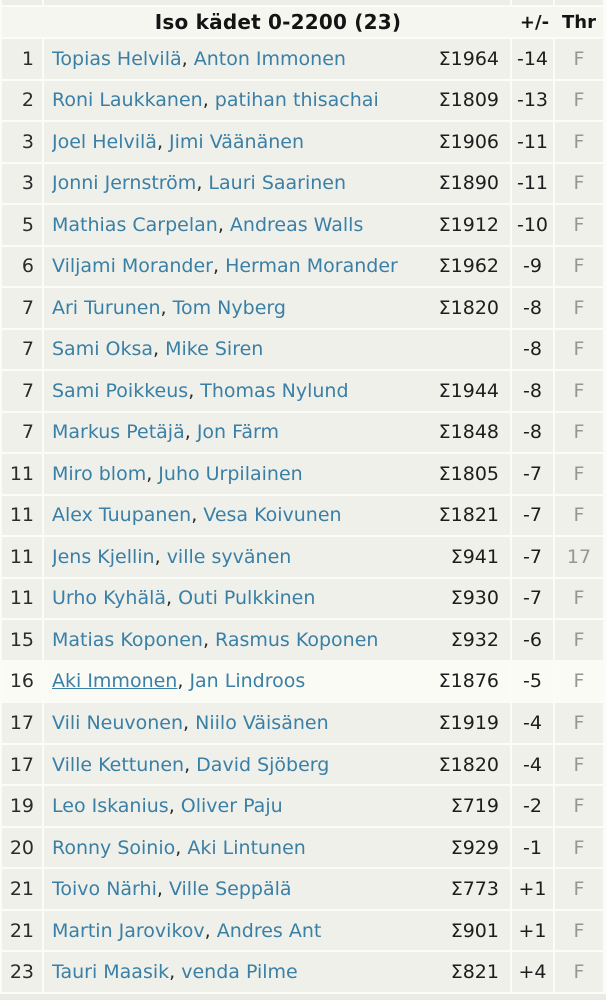 Image resolution: width=606 pixels, height=1000 pixels. What do you see at coordinates (296, 100) in the screenshot?
I see `player2-link: patihan thisachai` at bounding box center [296, 100].